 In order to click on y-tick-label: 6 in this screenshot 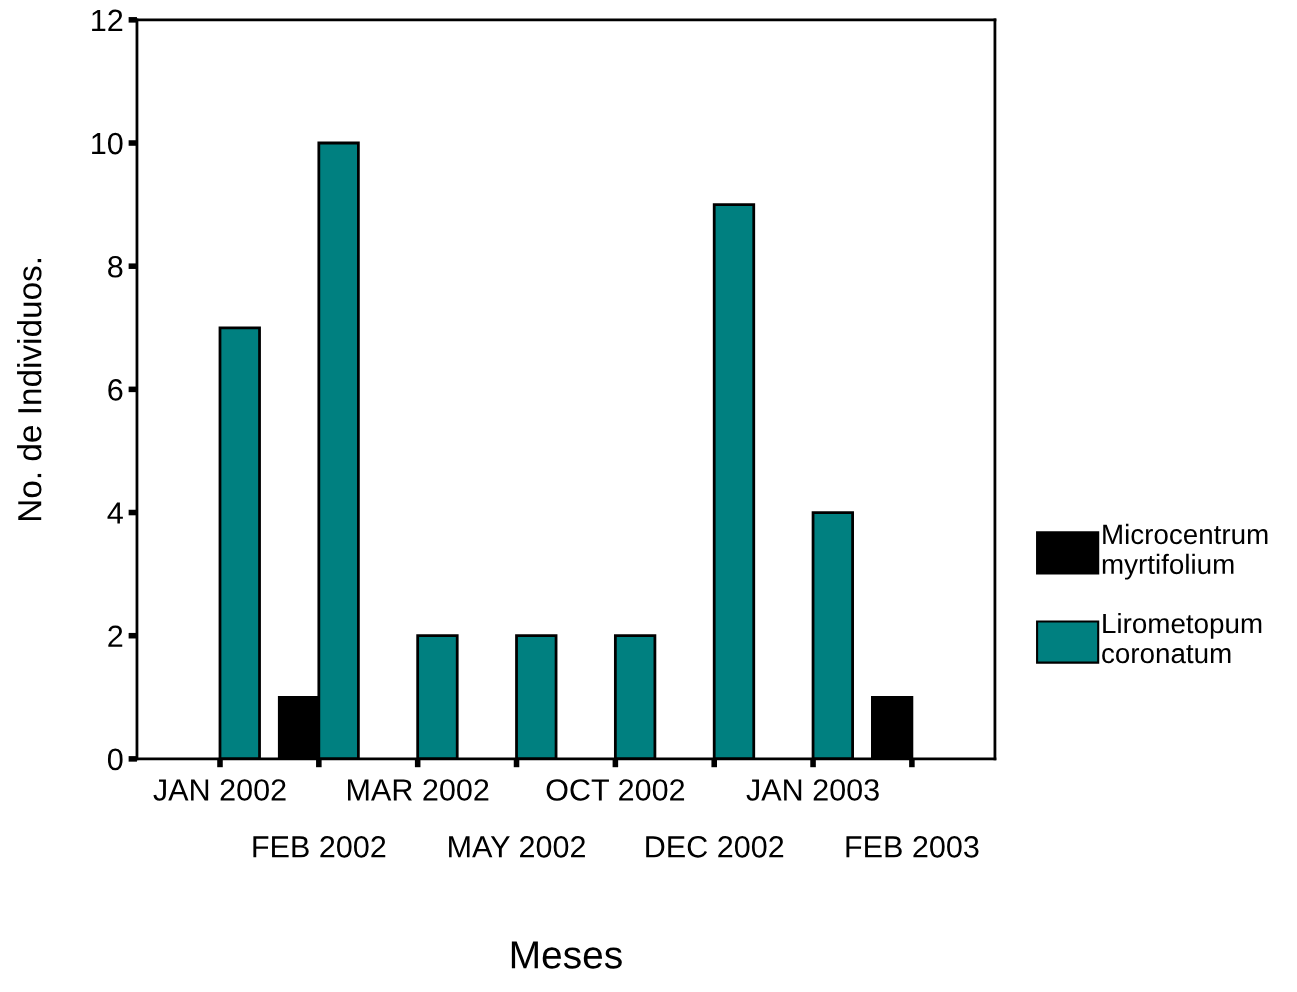, I will do `click(115, 390)`.